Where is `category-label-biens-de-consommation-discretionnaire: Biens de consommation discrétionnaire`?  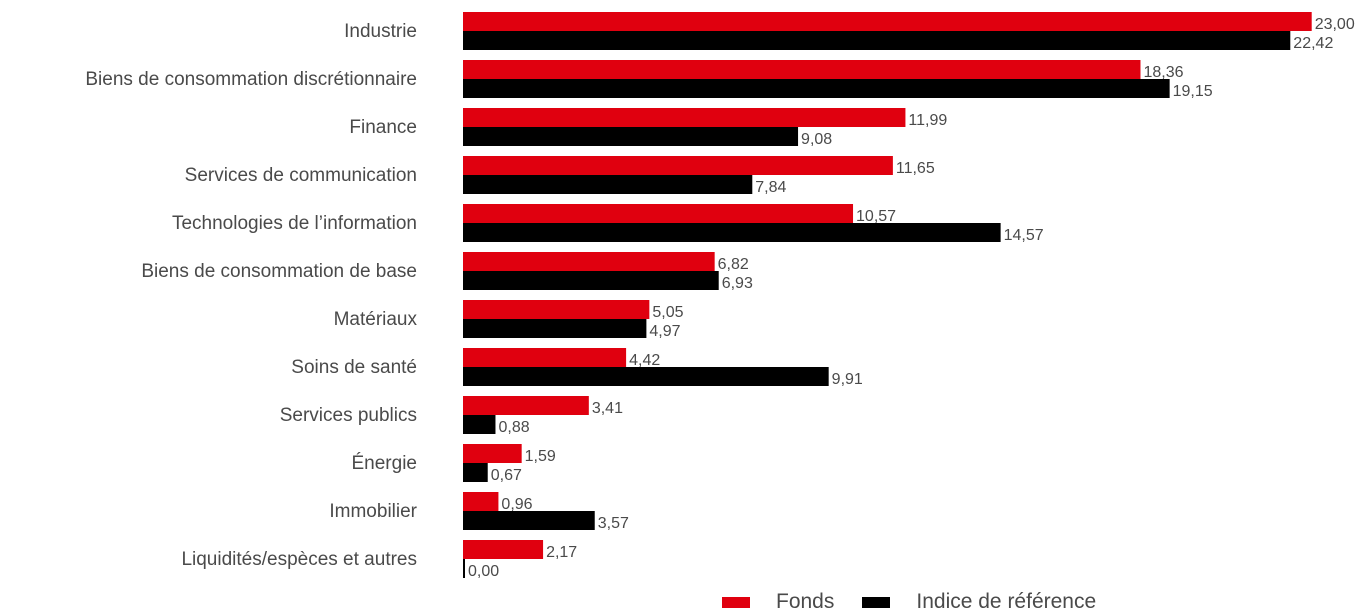
category-label-biens-de-consommation-discretionnaire: Biens de consommation discrétionnaire is located at coordinates (251, 79).